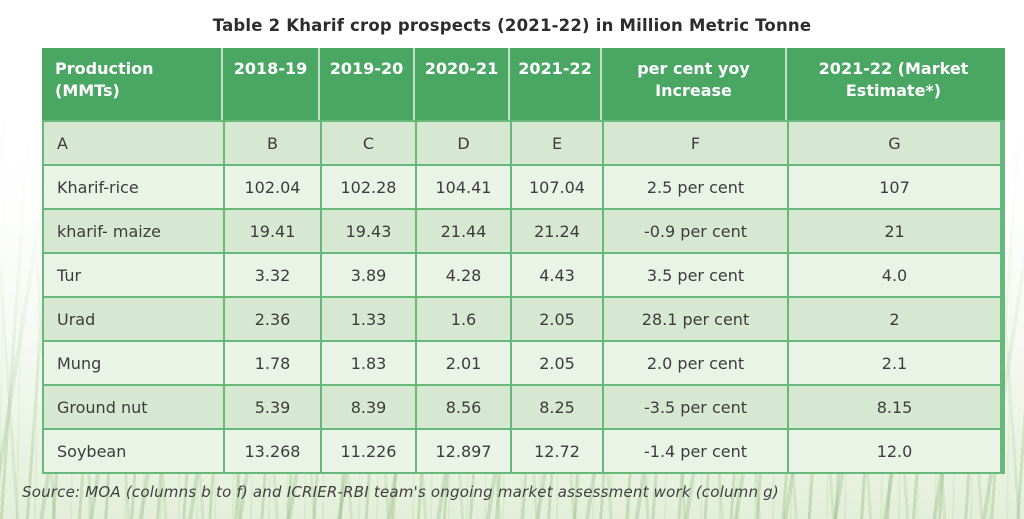 The image size is (1024, 519). Describe the element at coordinates (463, 451) in the screenshot. I see `table-cell: 12.897` at that location.